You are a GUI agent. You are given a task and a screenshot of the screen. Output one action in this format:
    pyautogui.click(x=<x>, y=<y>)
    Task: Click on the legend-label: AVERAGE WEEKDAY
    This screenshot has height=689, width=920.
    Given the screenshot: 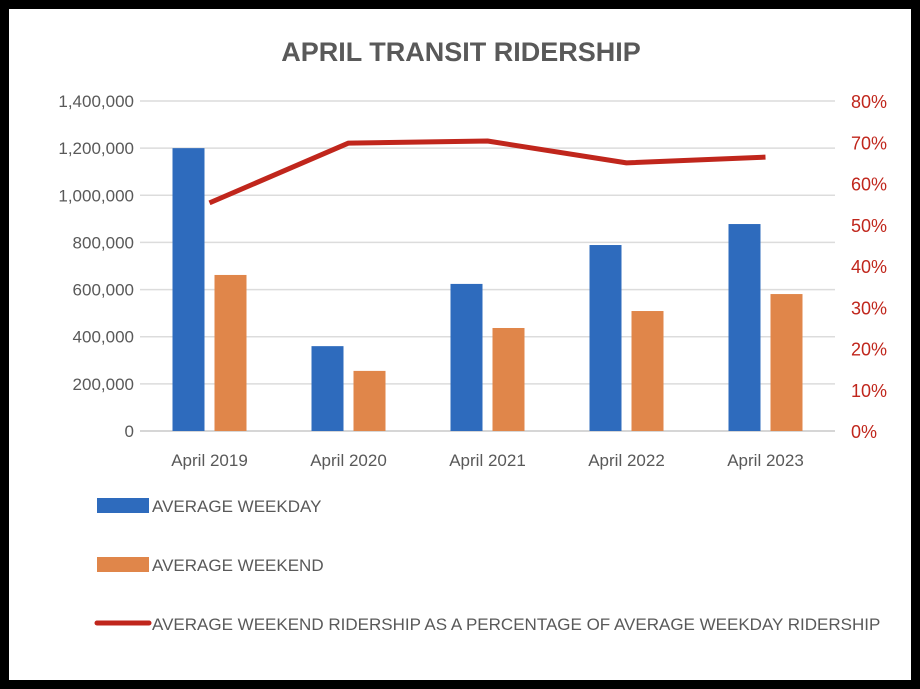 What is the action you would take?
    pyautogui.click(x=236, y=506)
    